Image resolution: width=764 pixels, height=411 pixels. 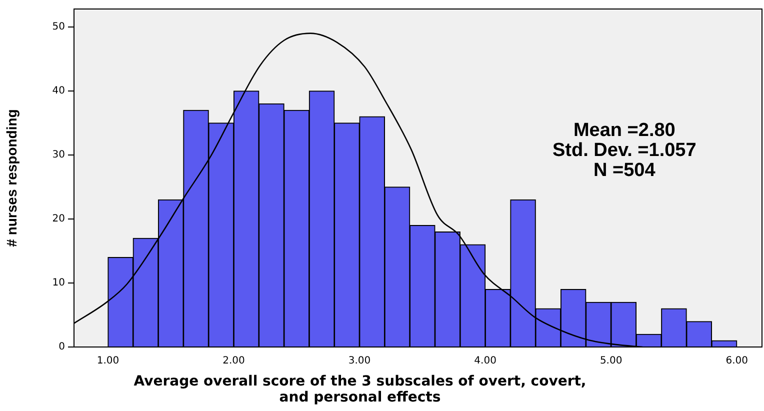 What do you see at coordinates (625, 170) in the screenshot?
I see `annotation: N =504` at bounding box center [625, 170].